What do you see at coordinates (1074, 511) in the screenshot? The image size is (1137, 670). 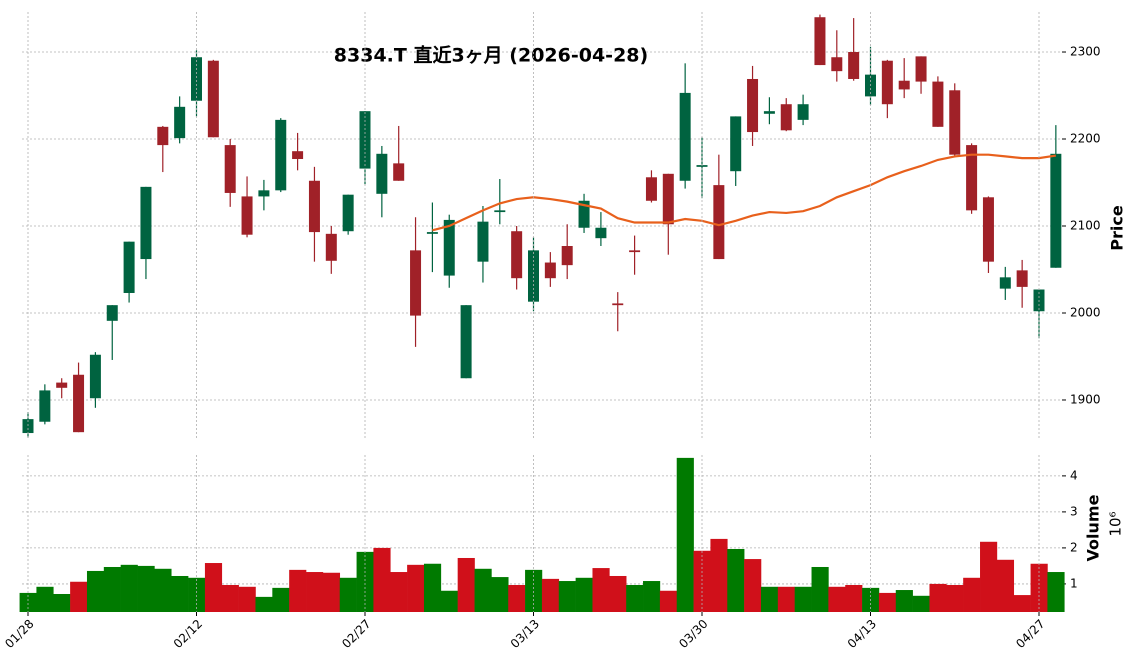 I see `y-tick-label: 3` at bounding box center [1074, 511].